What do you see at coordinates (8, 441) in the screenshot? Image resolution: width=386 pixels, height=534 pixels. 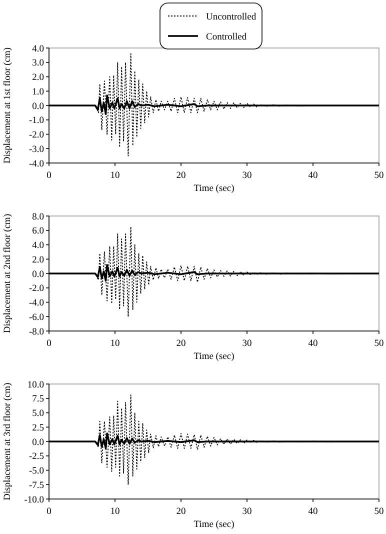 I see `y-axis-title: Displacement at 3rd floor (cm)` at bounding box center [8, 441].